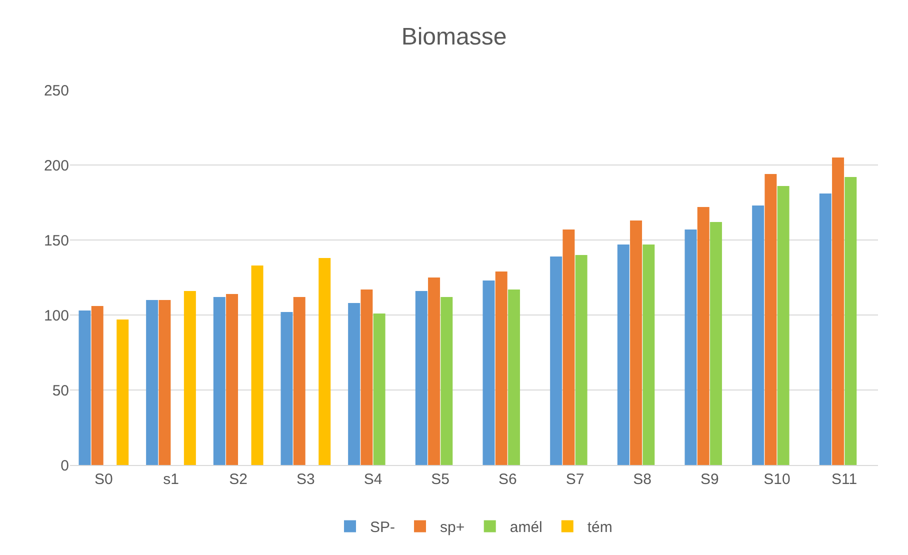 The height and width of the screenshot is (555, 908). I want to click on x-tick-label: S4, so click(373, 479).